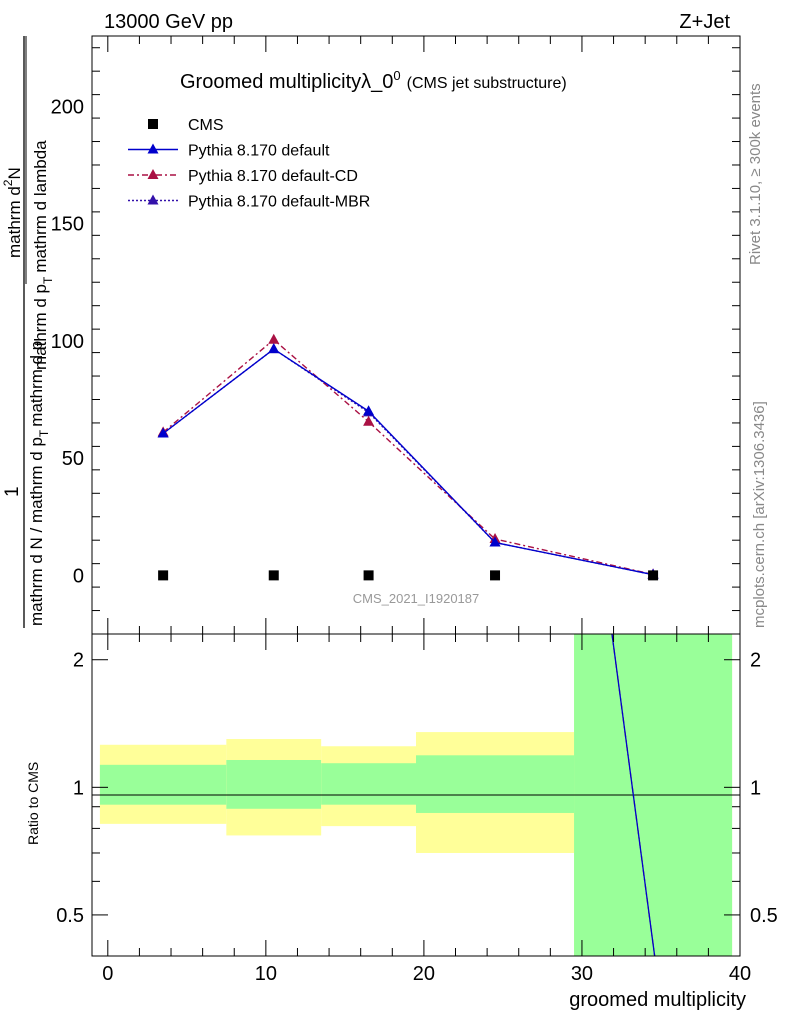 Image resolution: width=786 pixels, height=1024 pixels. What do you see at coordinates (78, 576) in the screenshot?
I see `main-ytick-label: 0` at bounding box center [78, 576].